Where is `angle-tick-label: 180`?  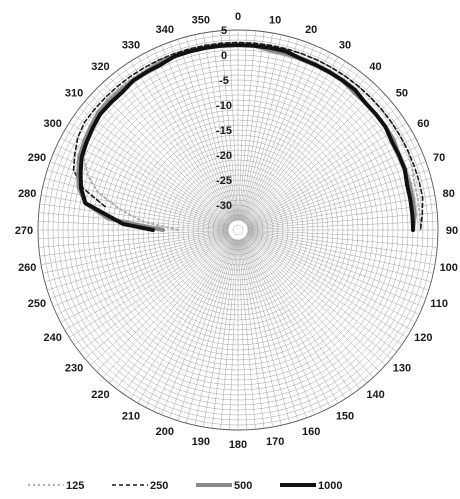 angle-tick-label: 180 is located at coordinates (238, 445).